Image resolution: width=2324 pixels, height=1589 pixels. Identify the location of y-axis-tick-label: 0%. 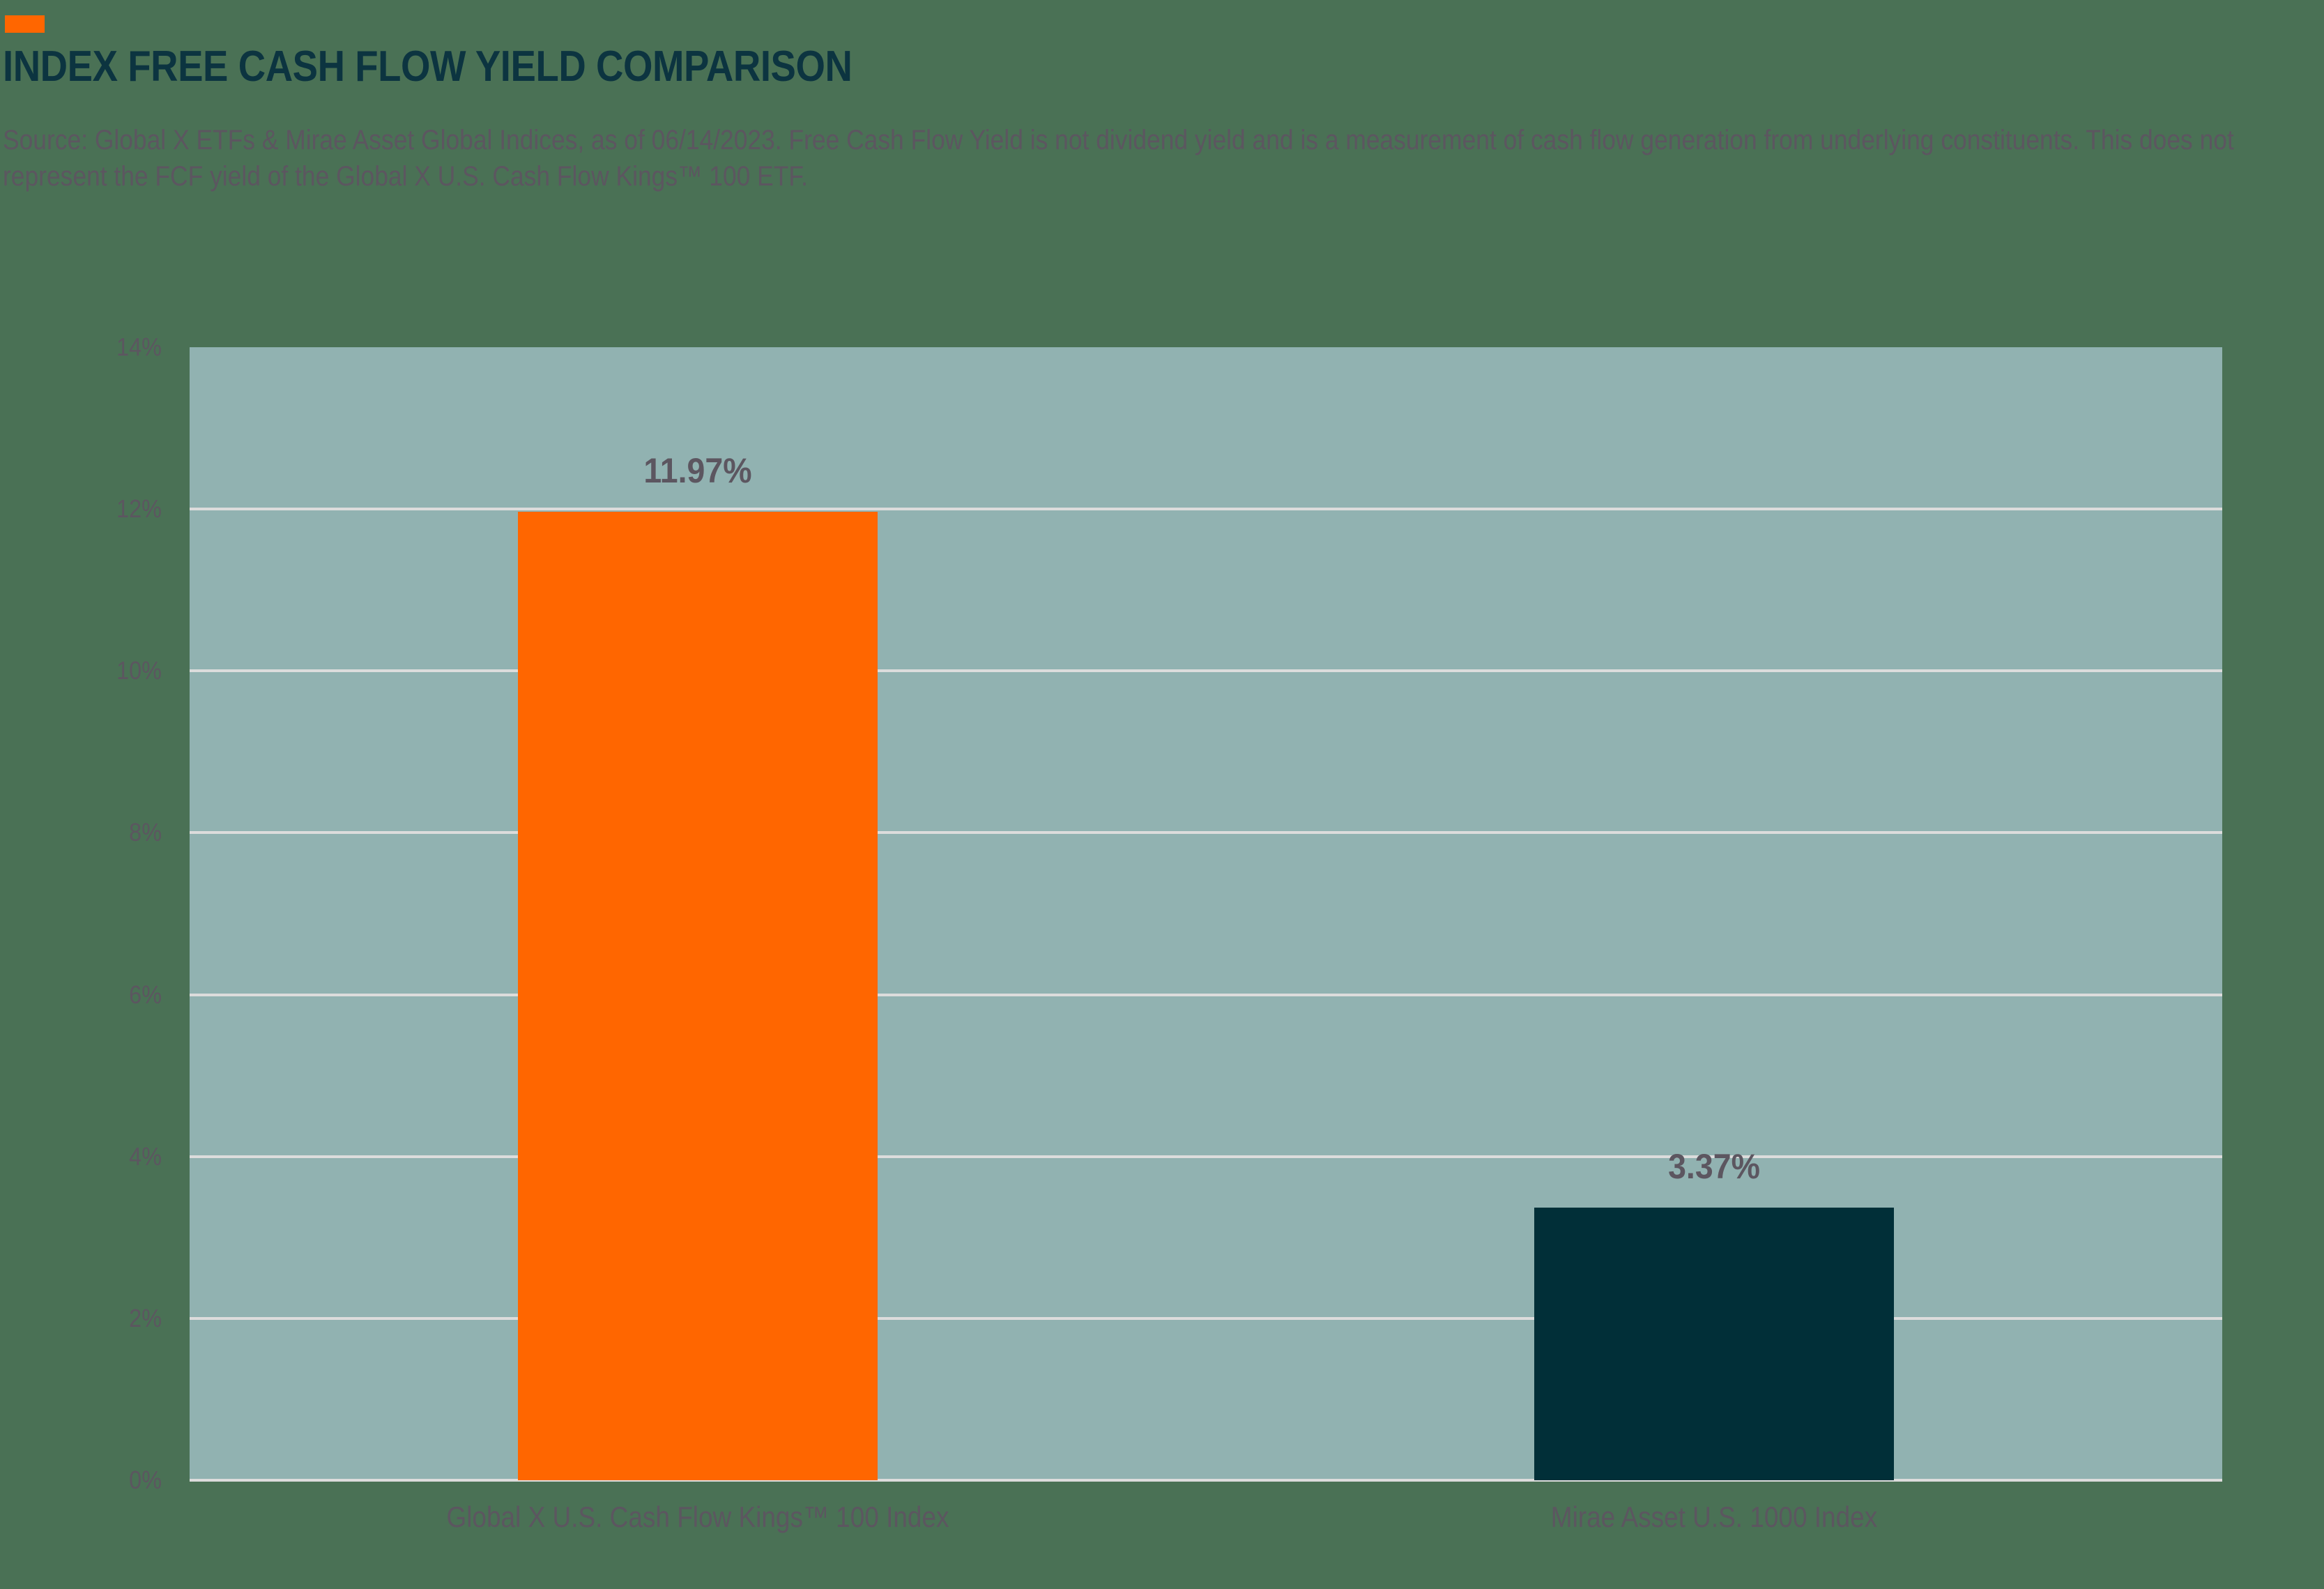
(145, 1480).